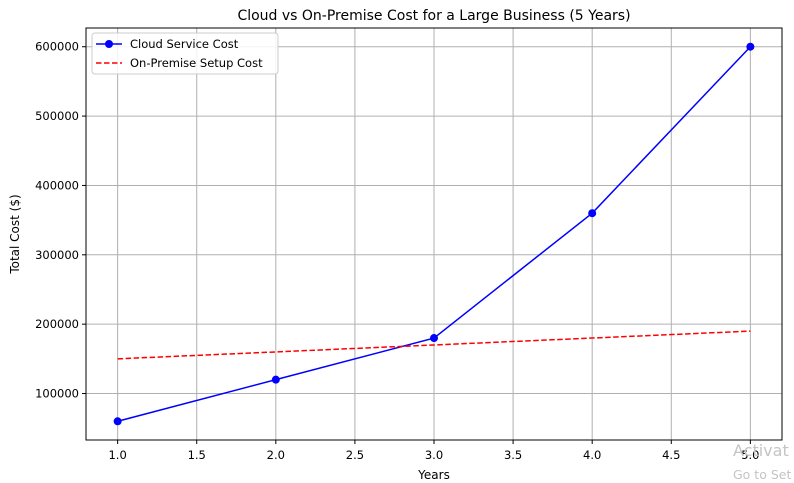 The height and width of the screenshot is (483, 794). I want to click on x-tick-label: 4.5, so click(671, 455).